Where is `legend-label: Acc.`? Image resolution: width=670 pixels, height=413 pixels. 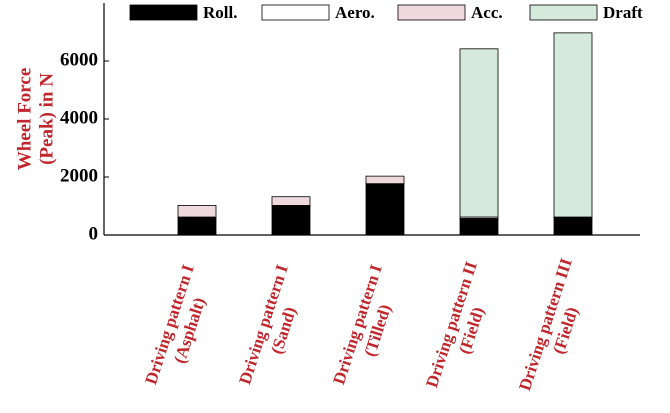
legend-label: Acc. is located at coordinates (487, 12).